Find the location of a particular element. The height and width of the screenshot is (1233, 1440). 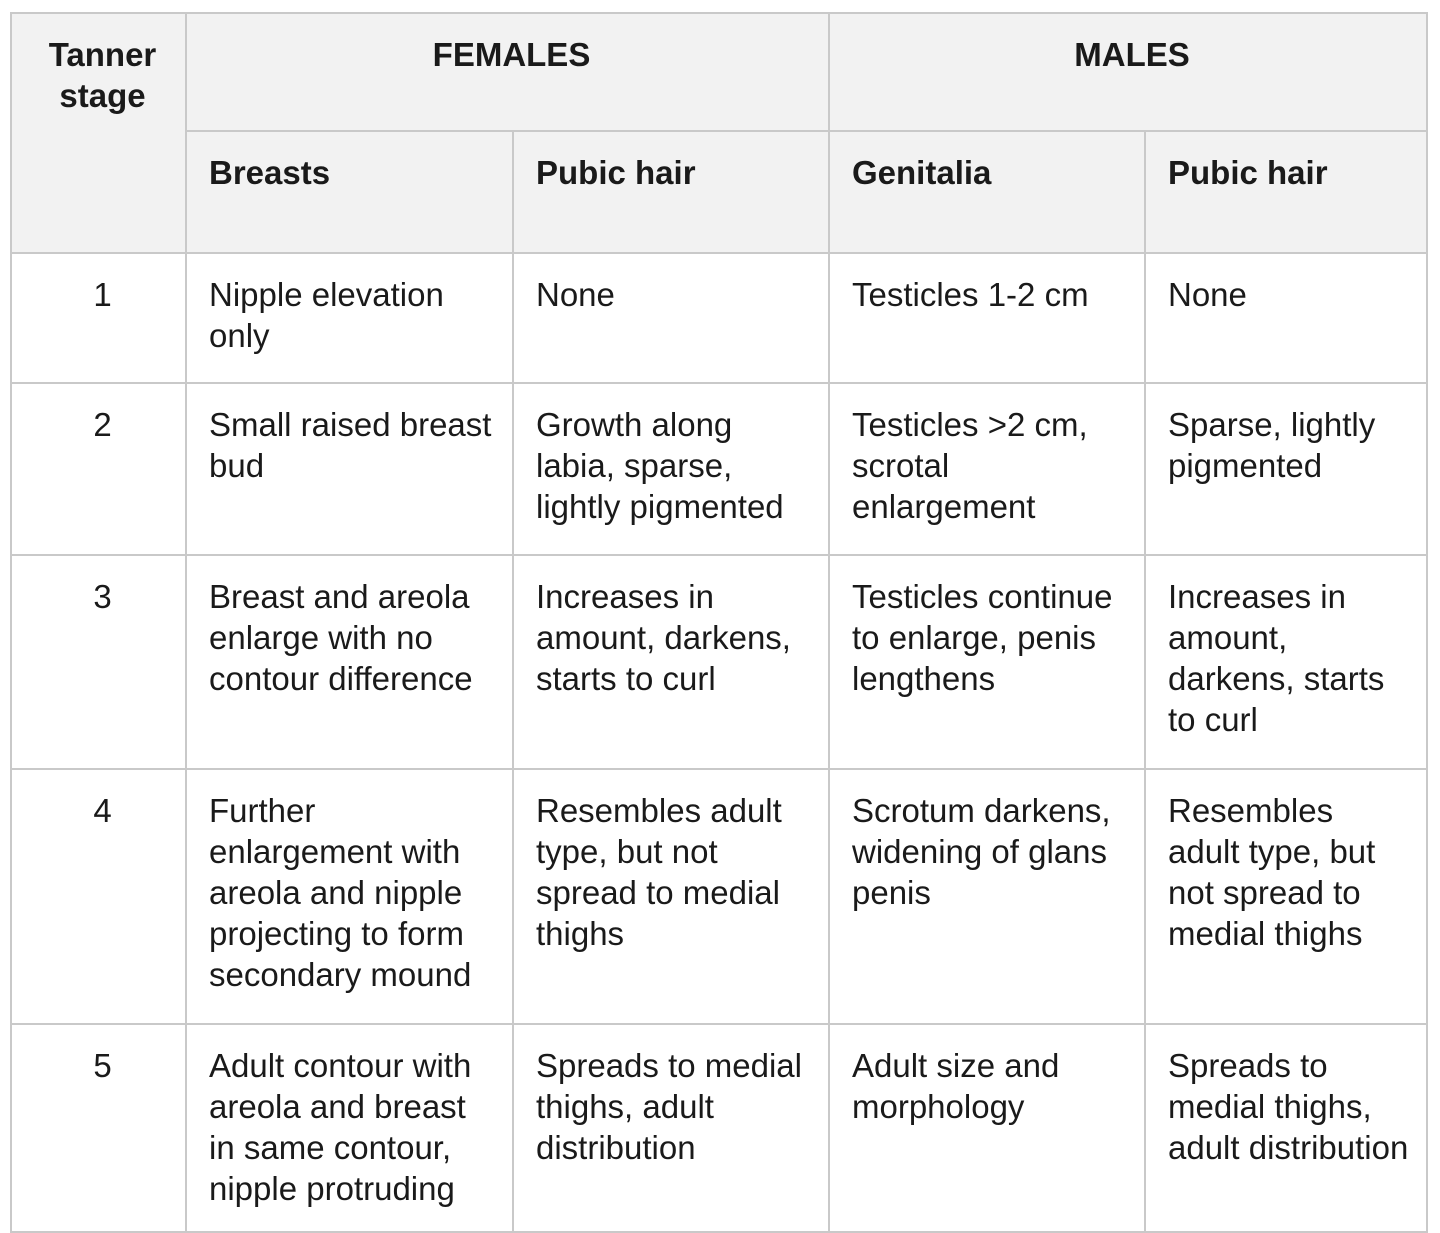

stage-cell: 1 is located at coordinates (98, 318).